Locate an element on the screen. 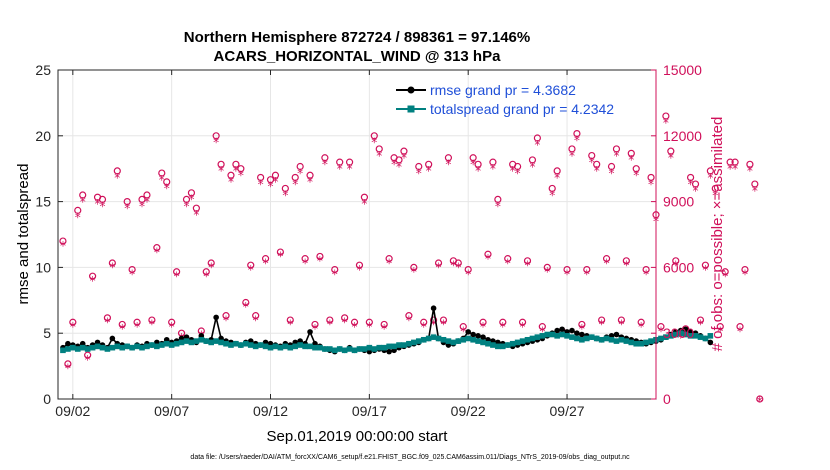  x-tick-label: 09/07 is located at coordinates (171, 411).